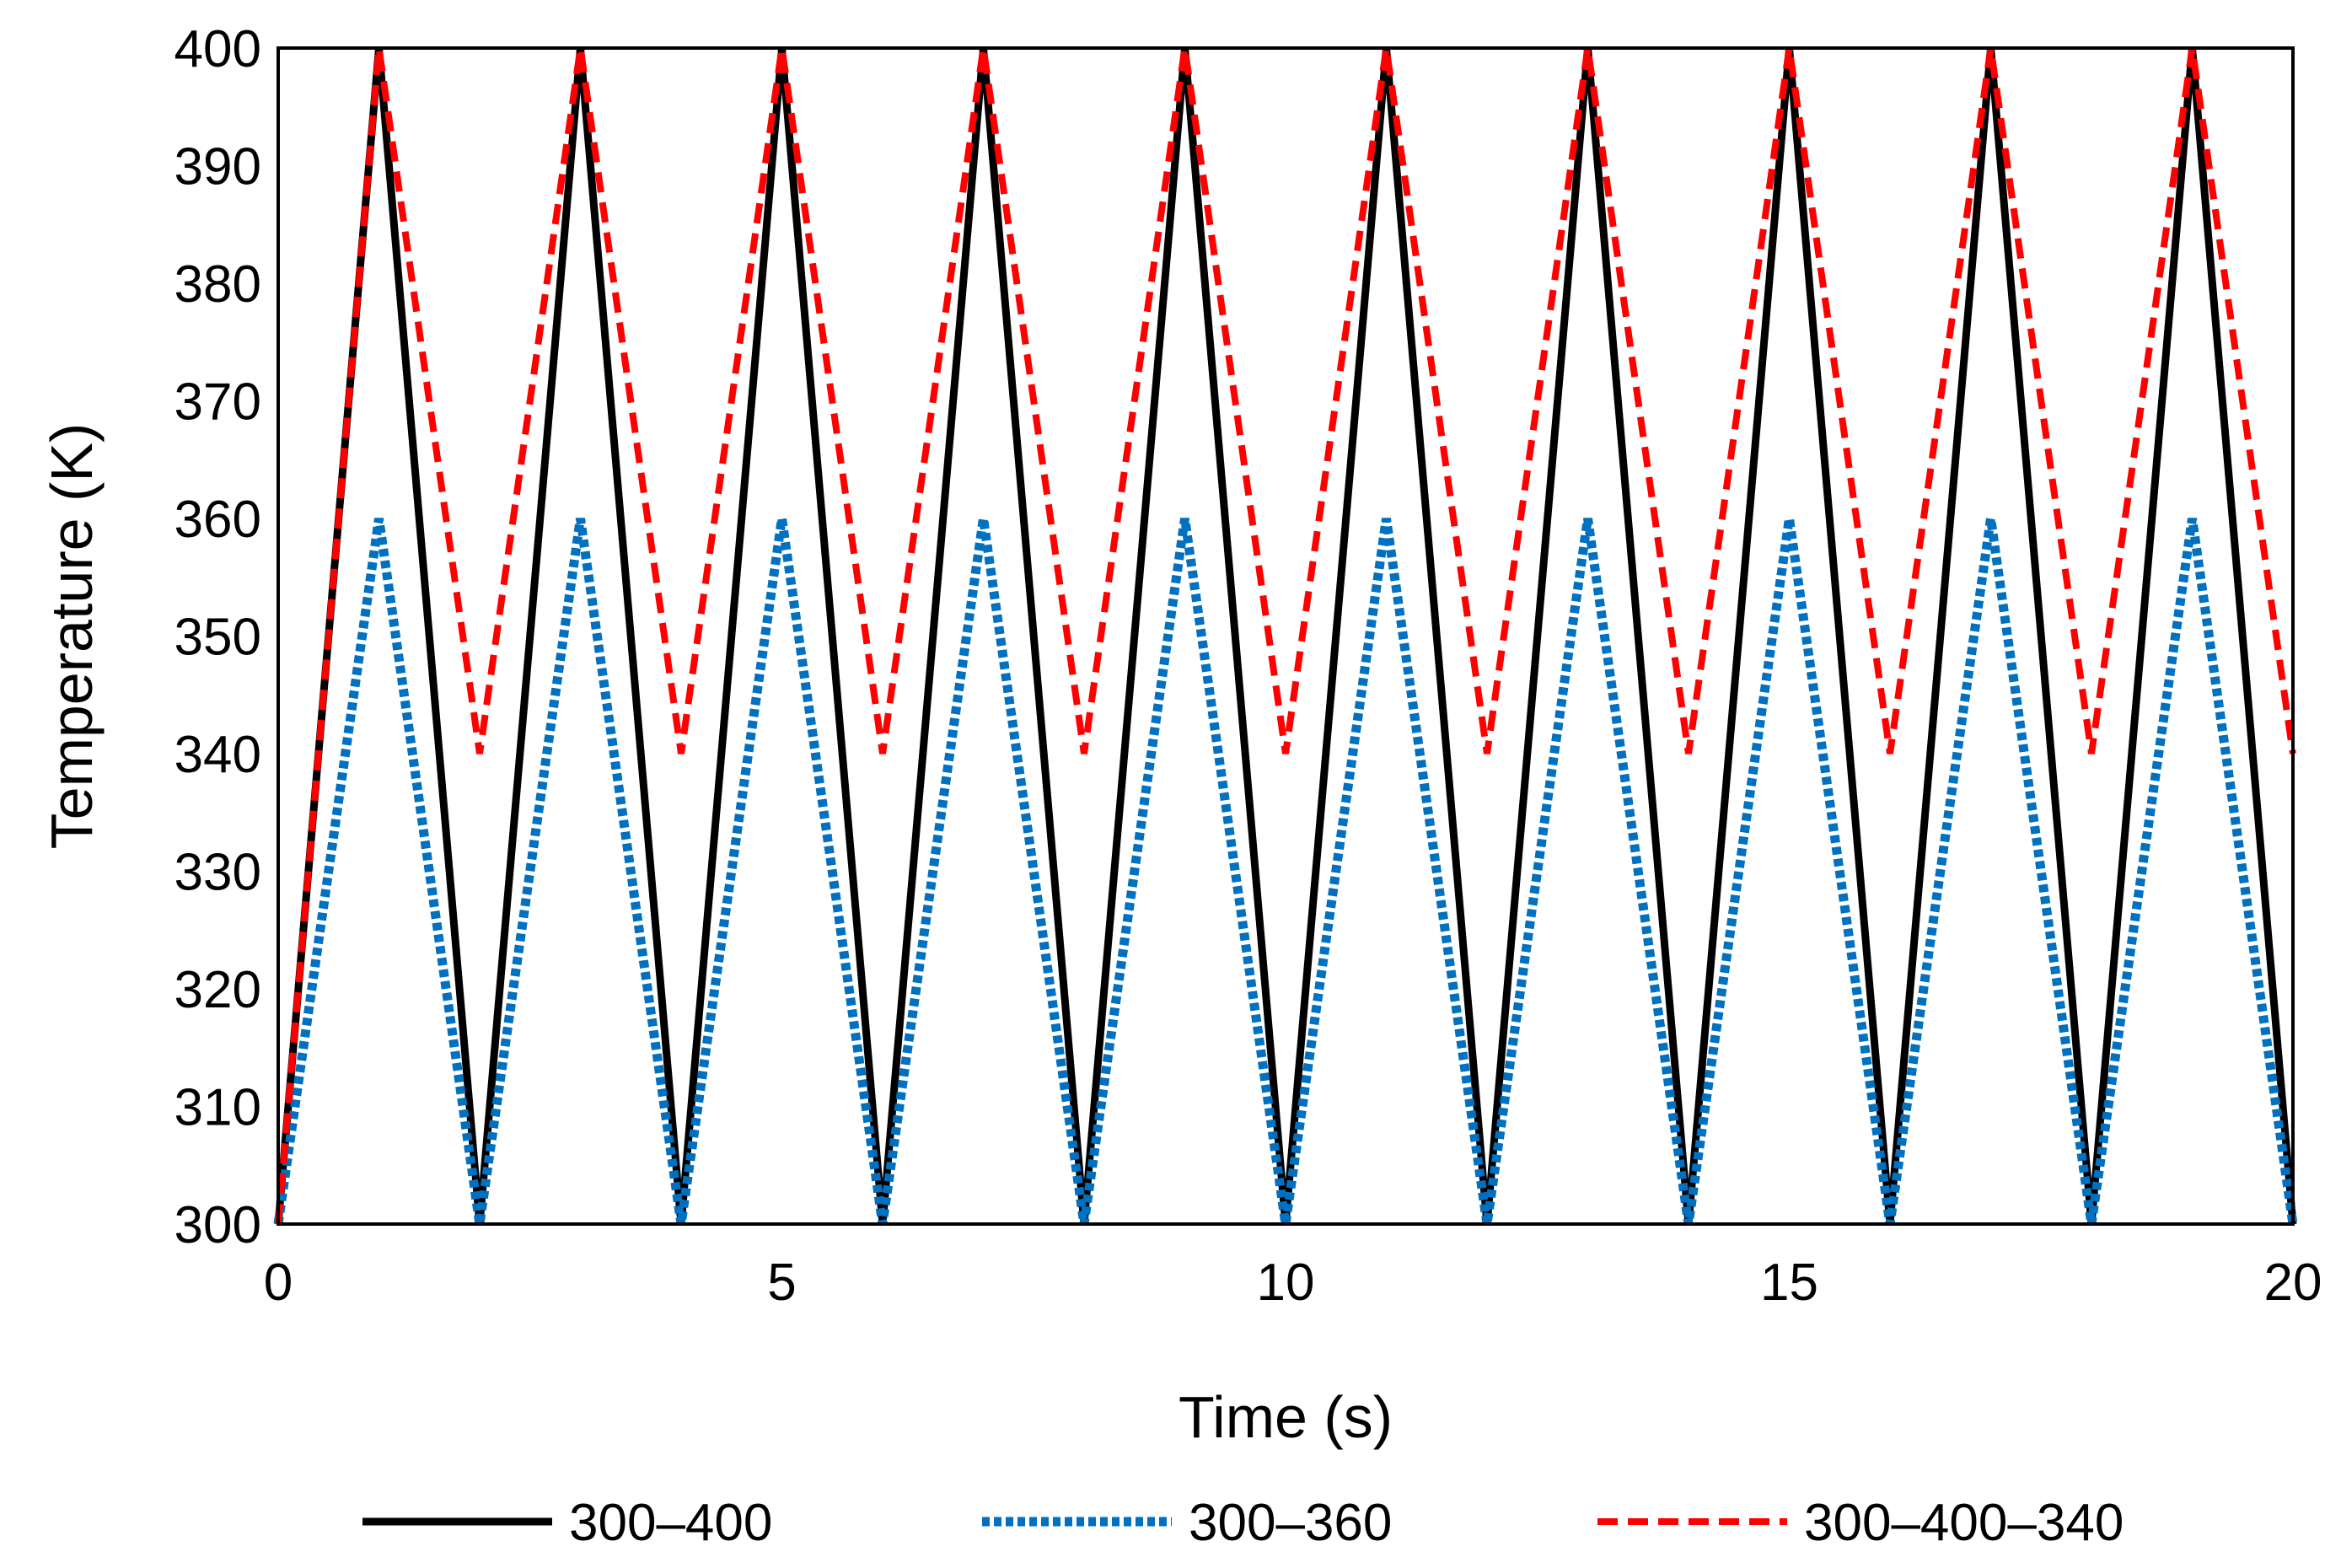 This screenshot has height=1568, width=2341. Describe the element at coordinates (1291, 1523) in the screenshot. I see `legend-label: 300–360` at that location.